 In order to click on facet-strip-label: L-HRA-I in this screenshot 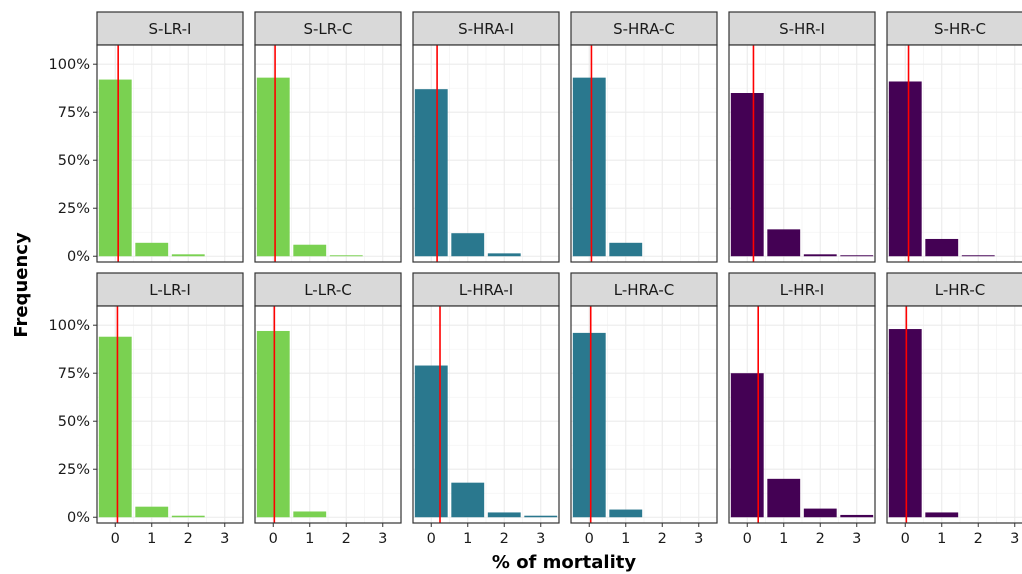, I will do `click(486, 290)`.